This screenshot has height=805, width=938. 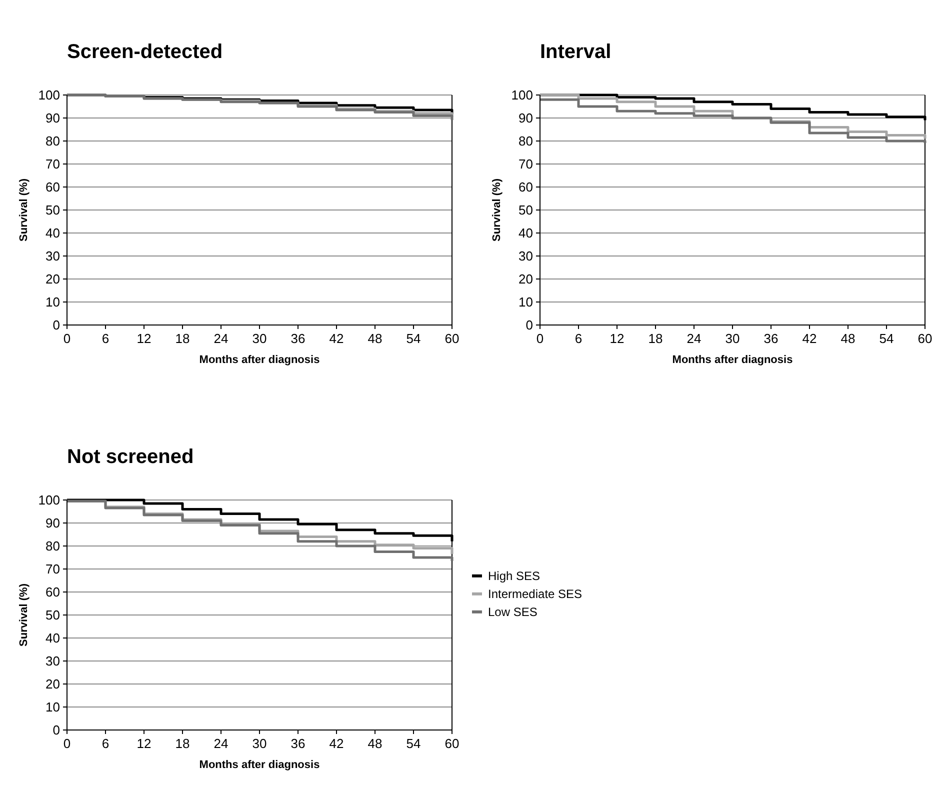 I want to click on chart-title: Screen-detected, so click(x=145, y=52).